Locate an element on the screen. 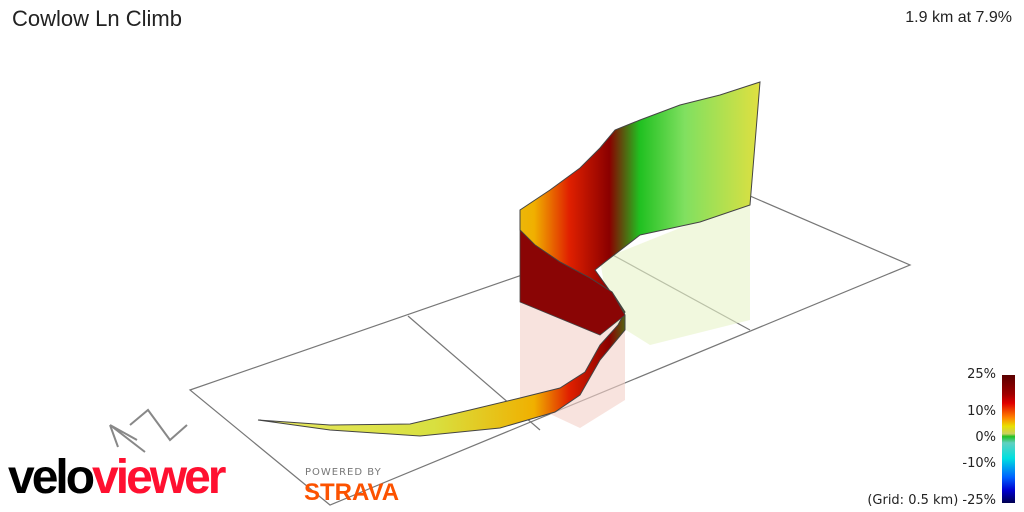 This screenshot has height=512, width=1024. legend-label-bottom: (Grid: 0.5 km) -25% is located at coordinates (931, 500).